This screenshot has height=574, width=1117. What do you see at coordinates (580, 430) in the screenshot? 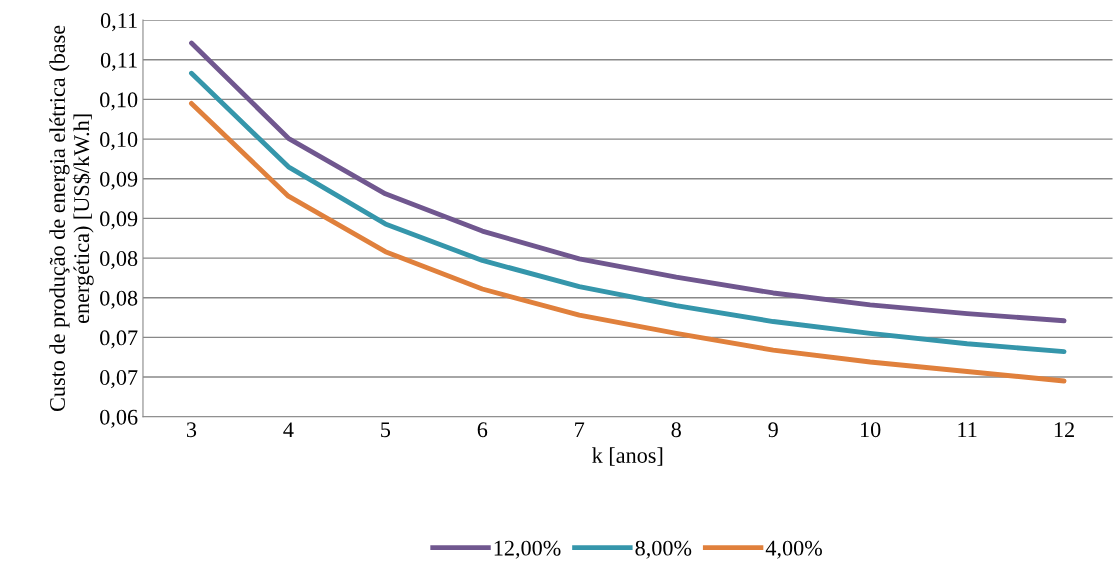
I see `x-tick-label: 7` at bounding box center [580, 430].